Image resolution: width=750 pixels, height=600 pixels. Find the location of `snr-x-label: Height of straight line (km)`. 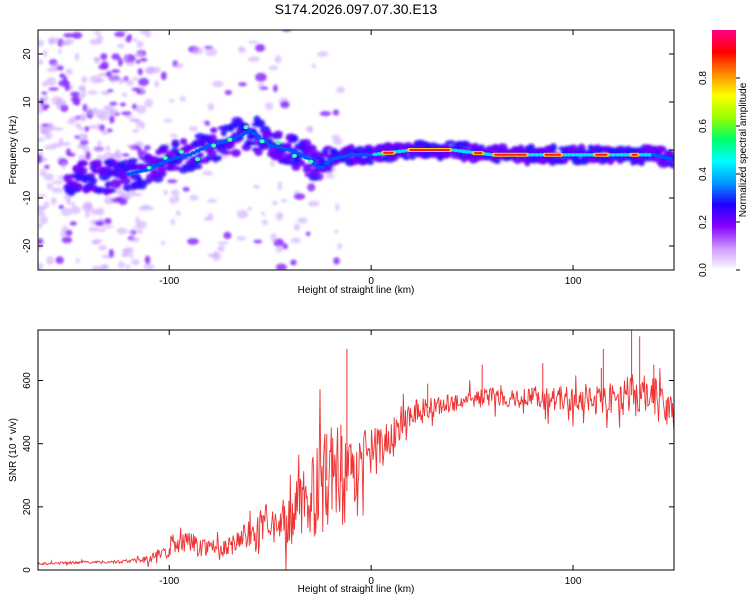

snr-x-label: Height of straight line (km) is located at coordinates (356, 589).